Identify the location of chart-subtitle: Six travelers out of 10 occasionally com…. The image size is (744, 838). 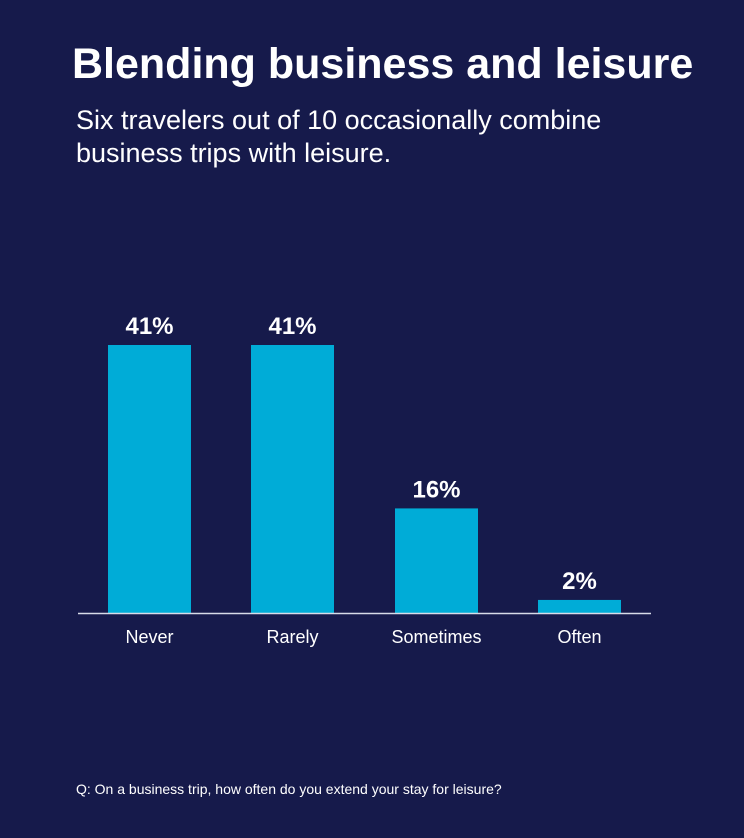
(339, 136).